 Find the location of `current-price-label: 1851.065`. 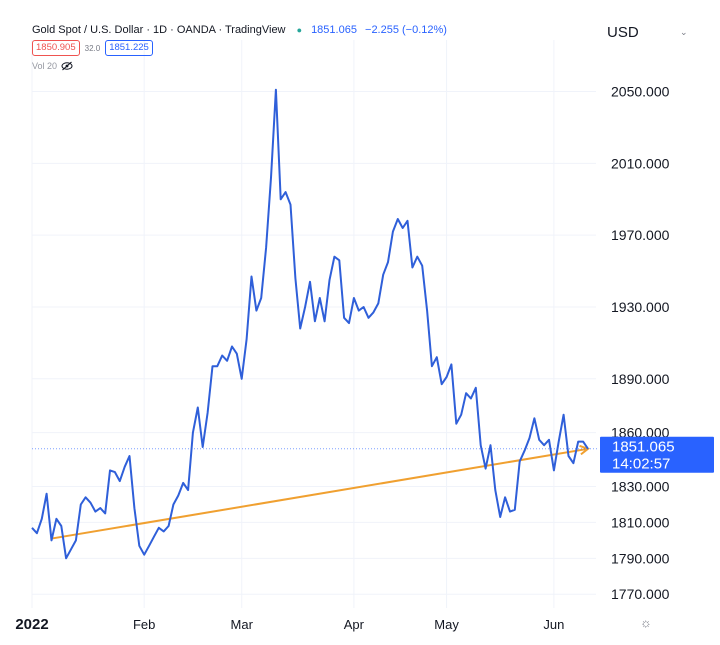

current-price-label: 1851.065 is located at coordinates (643, 447).